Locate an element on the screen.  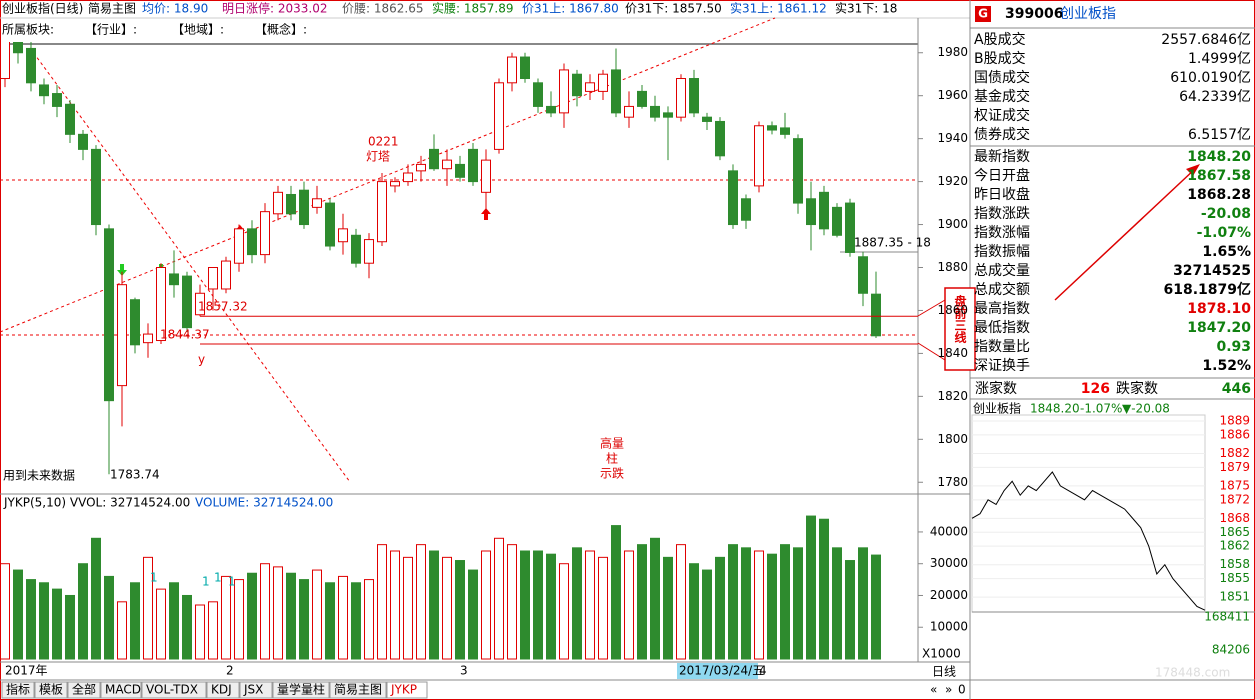
volume-subtitle: VOLUME: 32714524.00 is located at coordinates (264, 503).